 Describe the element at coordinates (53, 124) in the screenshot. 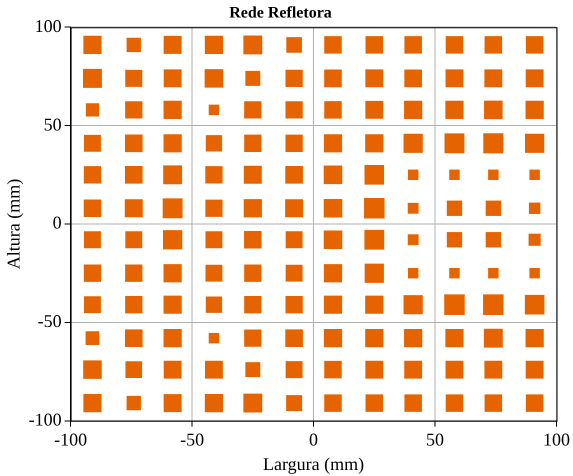

I see `y-tick-label: 50` at that location.